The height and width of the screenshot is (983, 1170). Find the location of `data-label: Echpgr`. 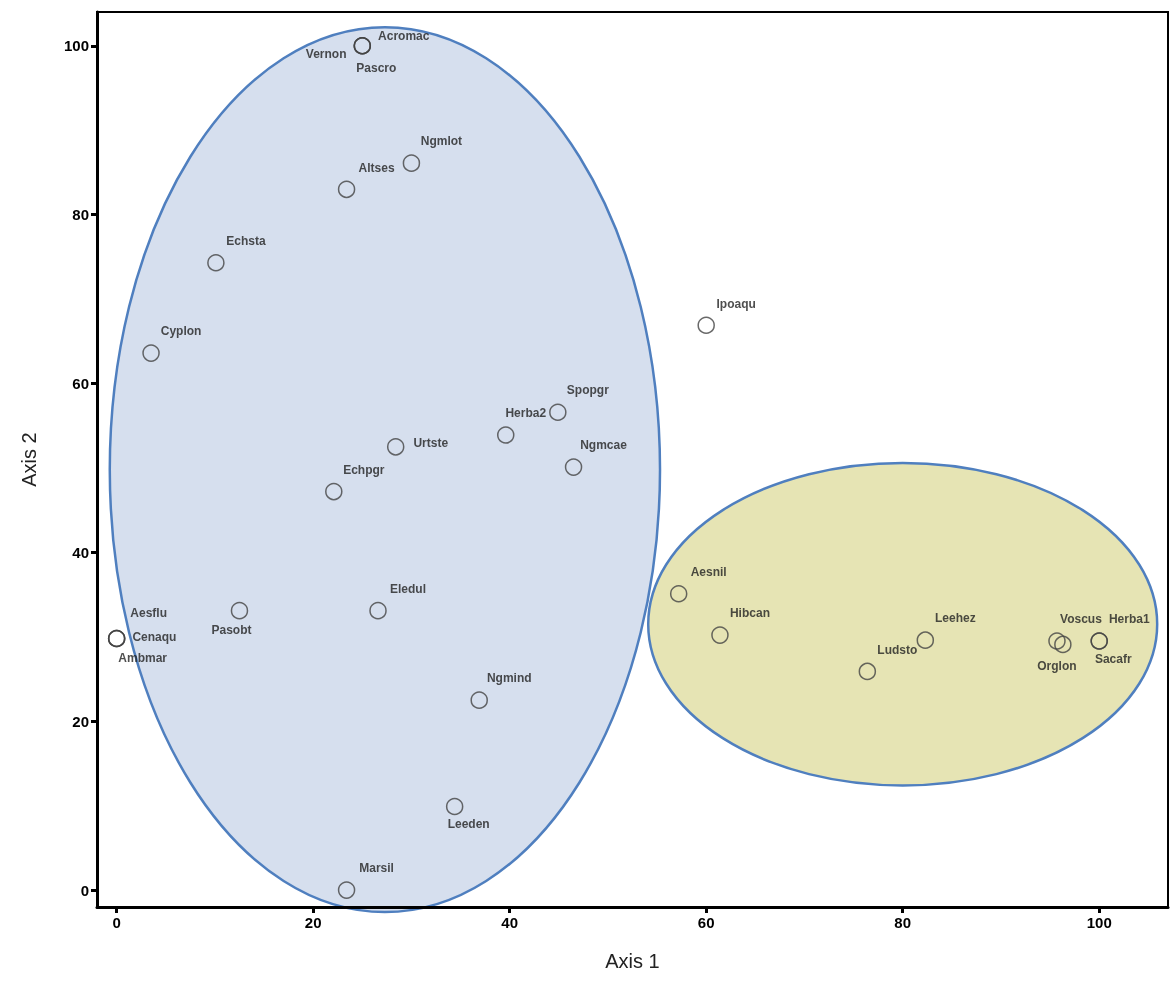

data-label: Echpgr is located at coordinates (364, 469).